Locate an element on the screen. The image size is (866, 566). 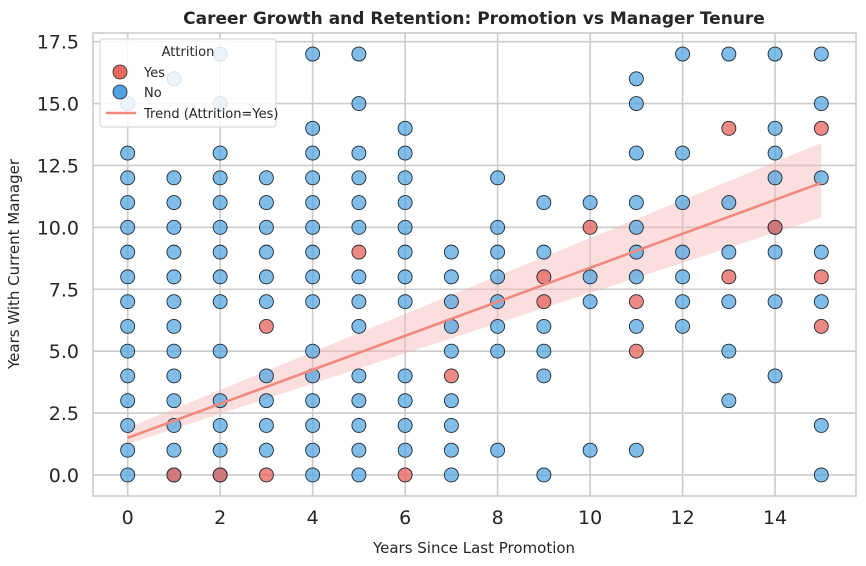
legend-entry-yes: Yes is located at coordinates (154, 73).